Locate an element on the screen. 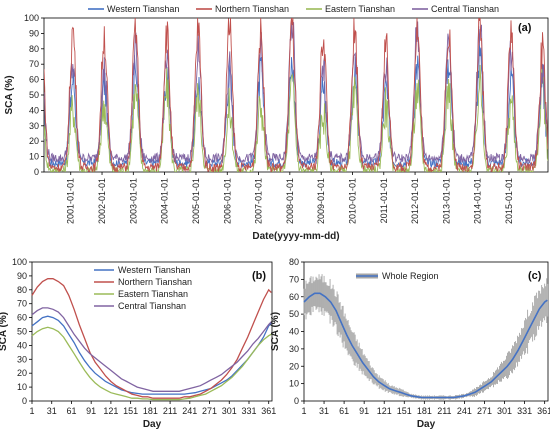  y-tick-label-a: 60 is located at coordinates (34, 80).